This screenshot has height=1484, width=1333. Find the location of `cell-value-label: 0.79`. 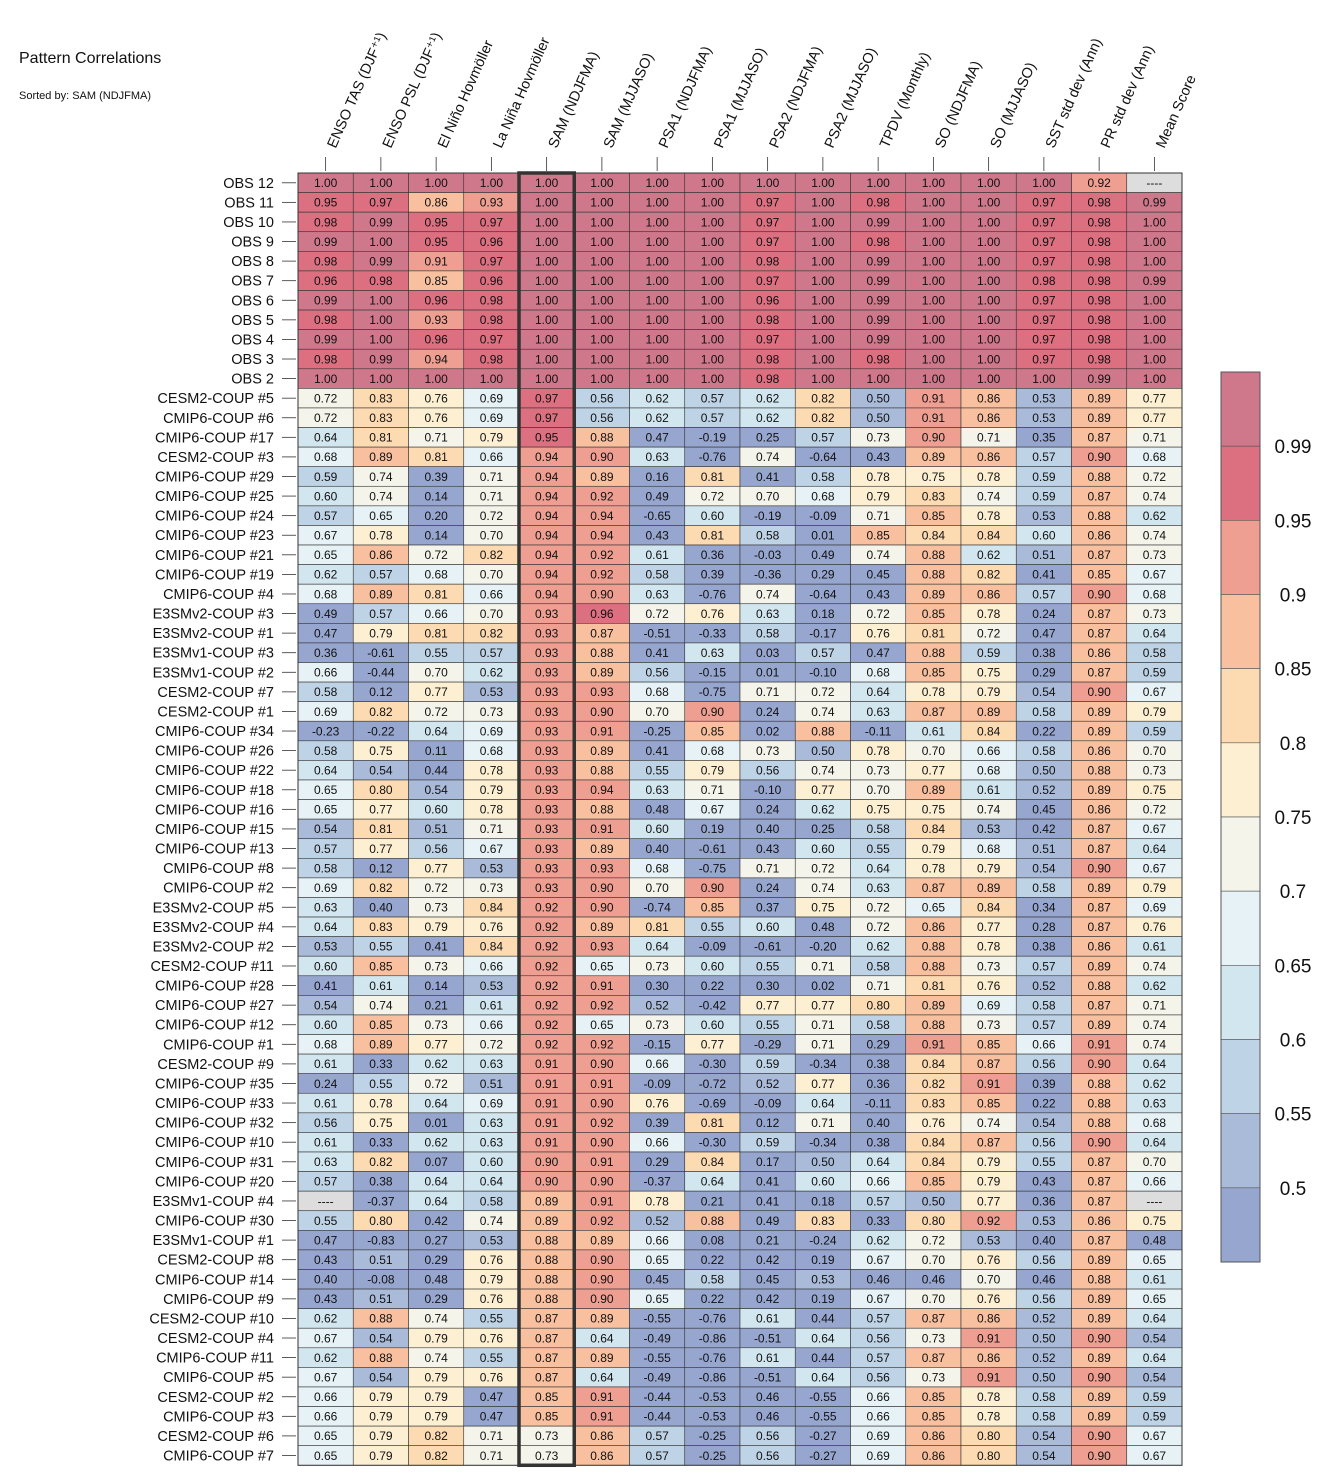

cell-value-label: 0.79 is located at coordinates (492, 790).